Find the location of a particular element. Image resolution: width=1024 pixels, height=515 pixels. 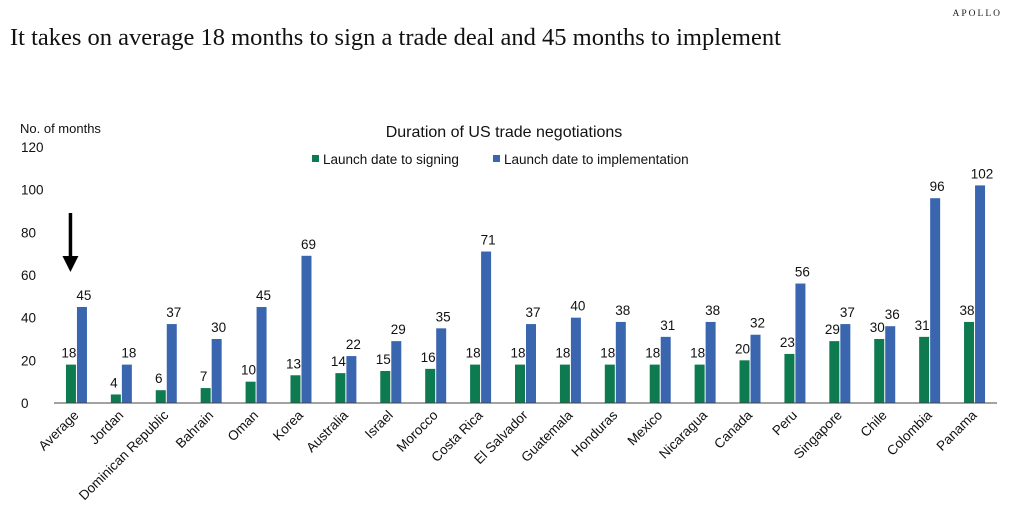

legend-label-signing: Launch date to signing is located at coordinates (391, 159).